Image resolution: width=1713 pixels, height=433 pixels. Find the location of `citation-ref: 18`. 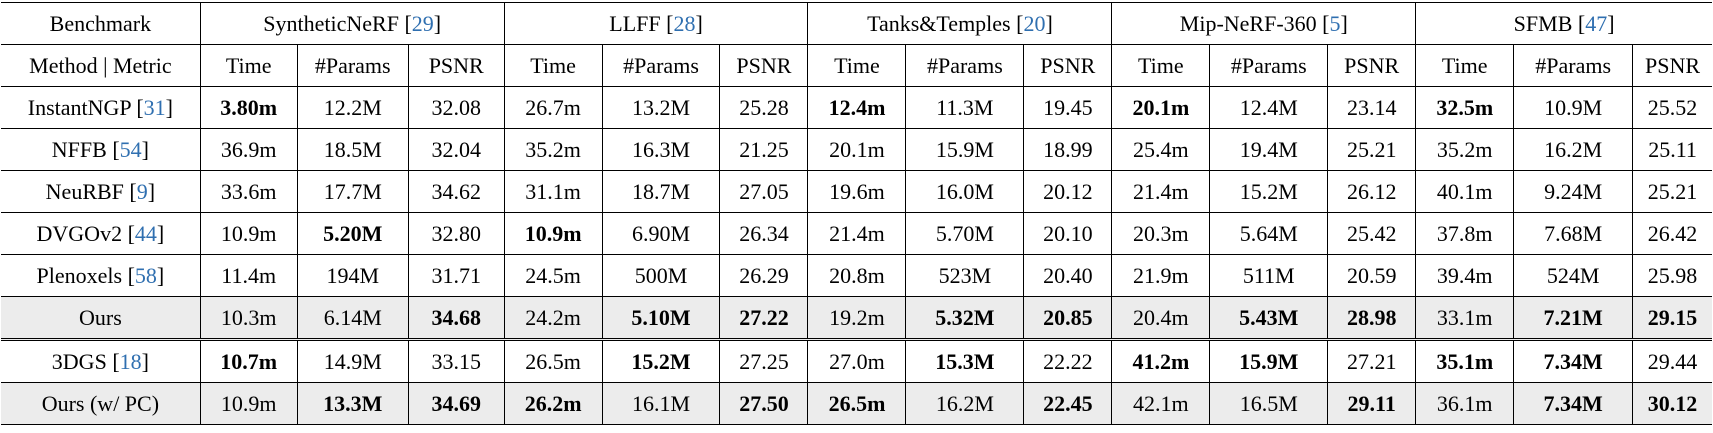

citation-ref: 18 is located at coordinates (130, 361).